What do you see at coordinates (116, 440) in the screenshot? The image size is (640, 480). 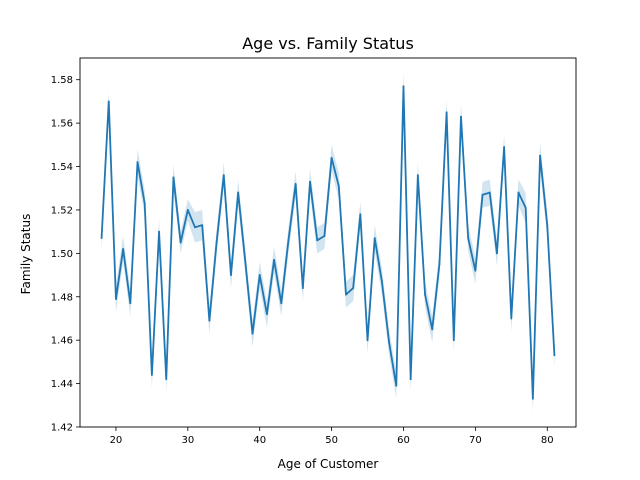 I see `x-tick-label: 20` at bounding box center [116, 440].